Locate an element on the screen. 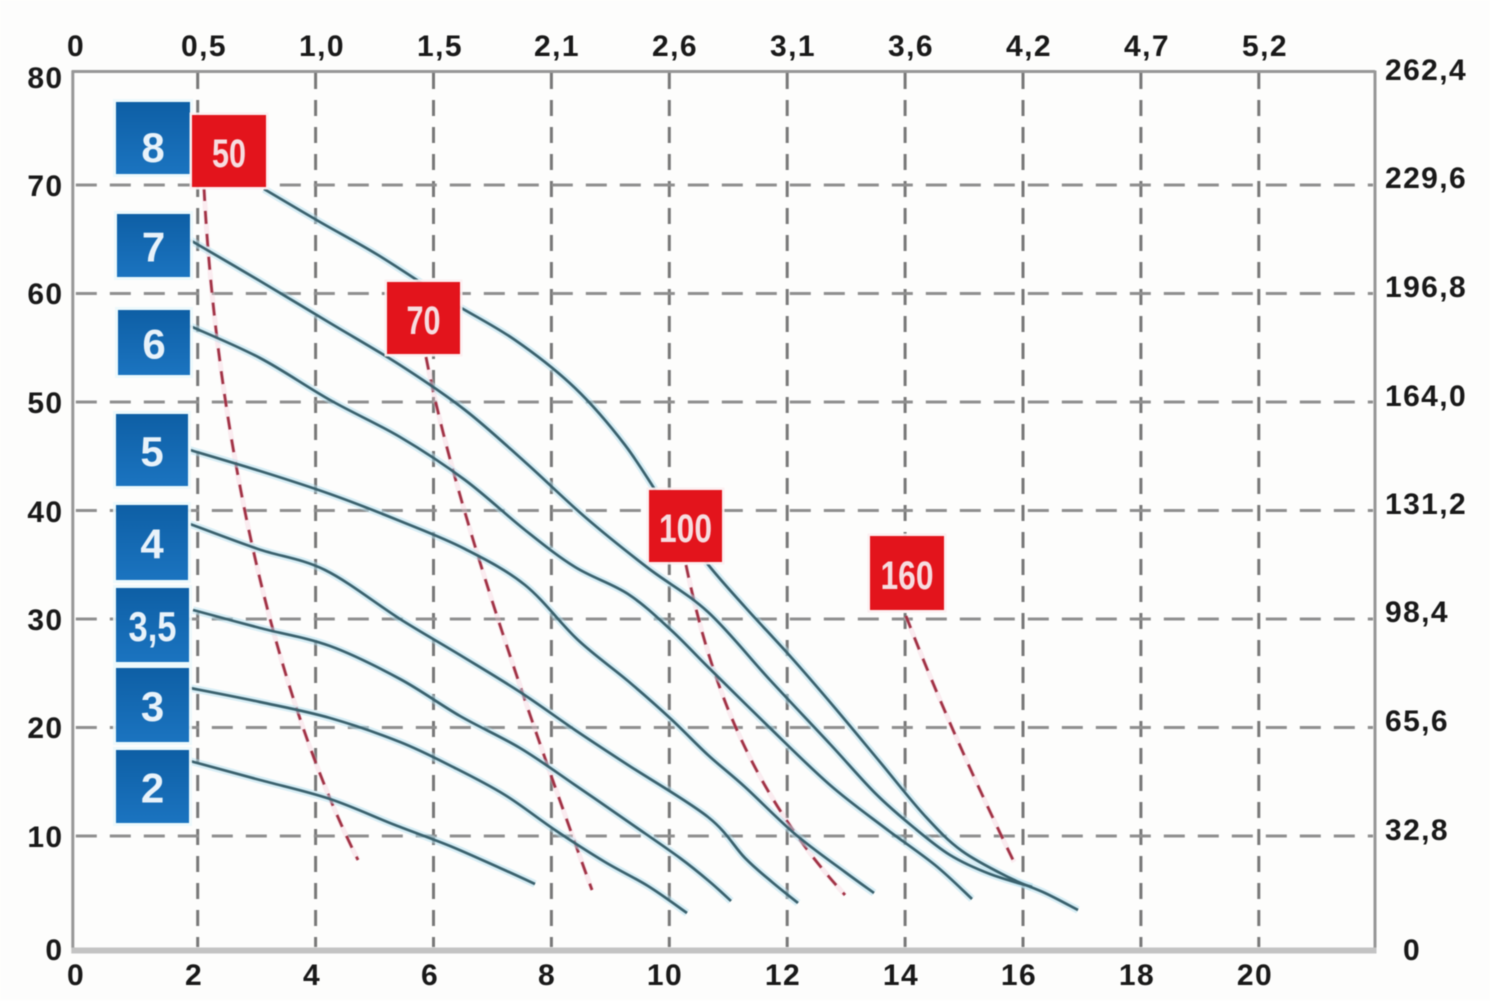  svg-text: 14 is located at coordinates (901, 975).